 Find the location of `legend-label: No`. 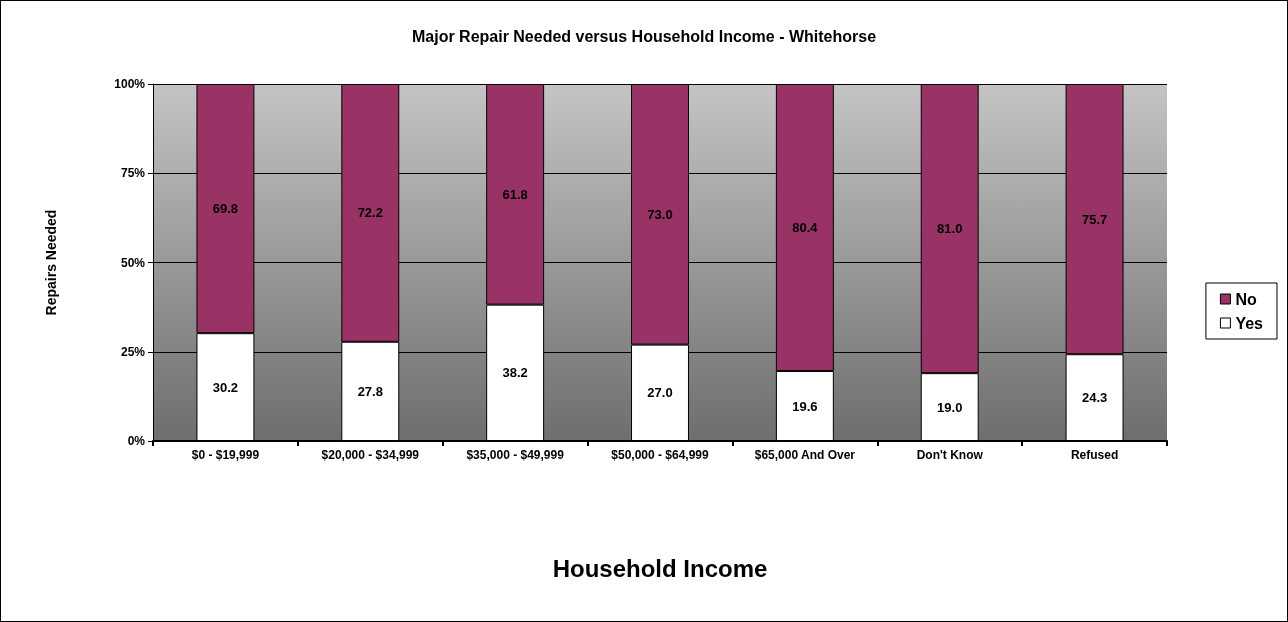

legend-label: No is located at coordinates (1246, 299).